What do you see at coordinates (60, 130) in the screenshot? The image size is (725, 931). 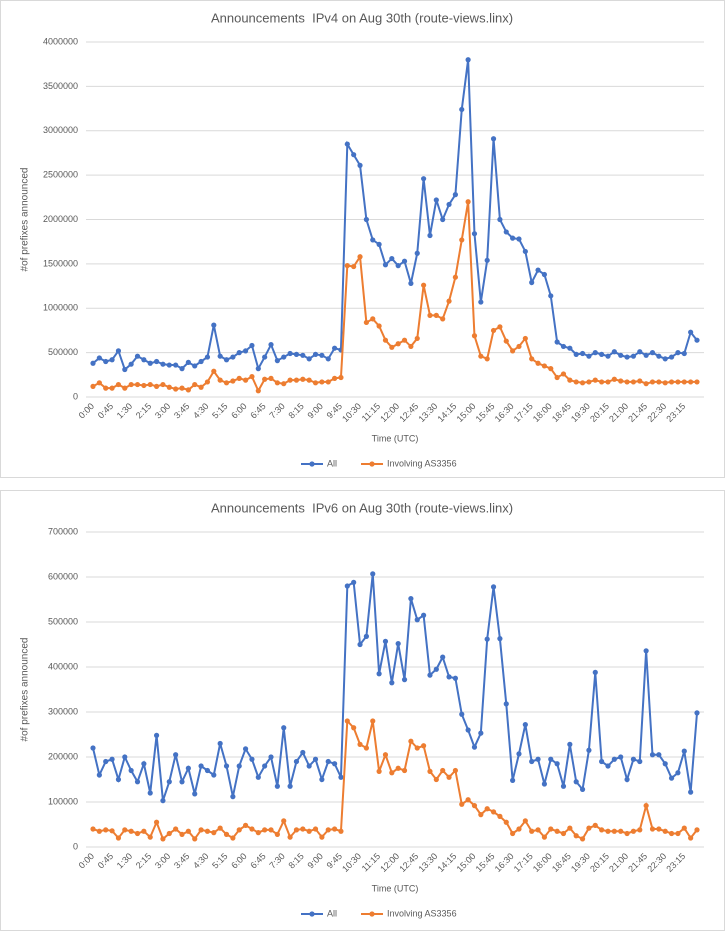 I see `y-tick-label: 3000000` at bounding box center [60, 130].